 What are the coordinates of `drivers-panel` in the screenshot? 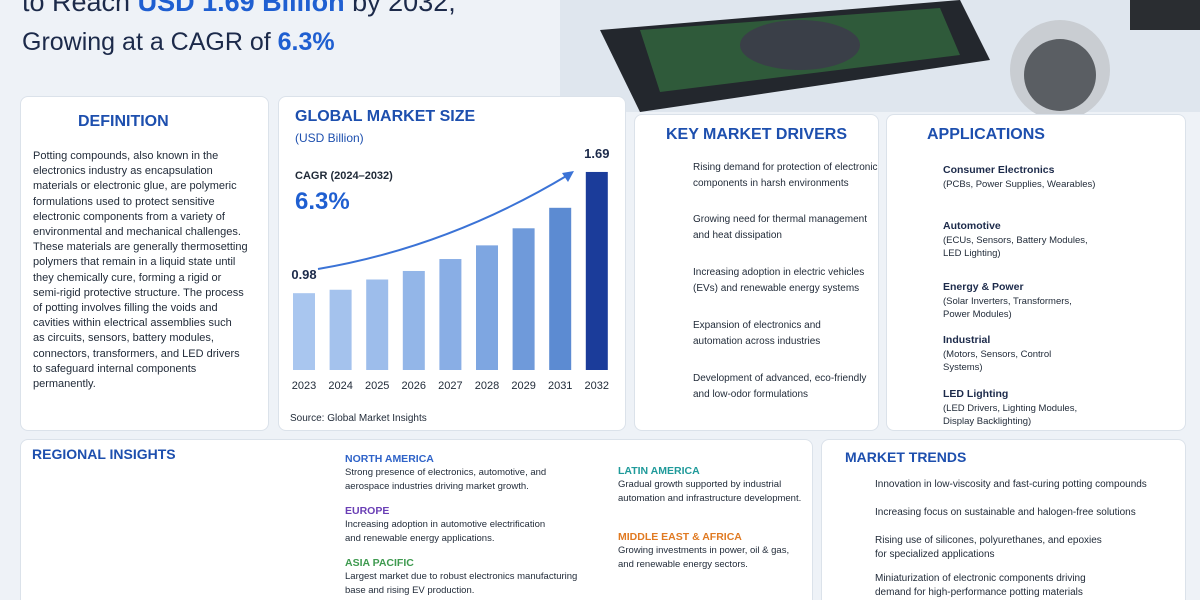 It's located at (756, 272).